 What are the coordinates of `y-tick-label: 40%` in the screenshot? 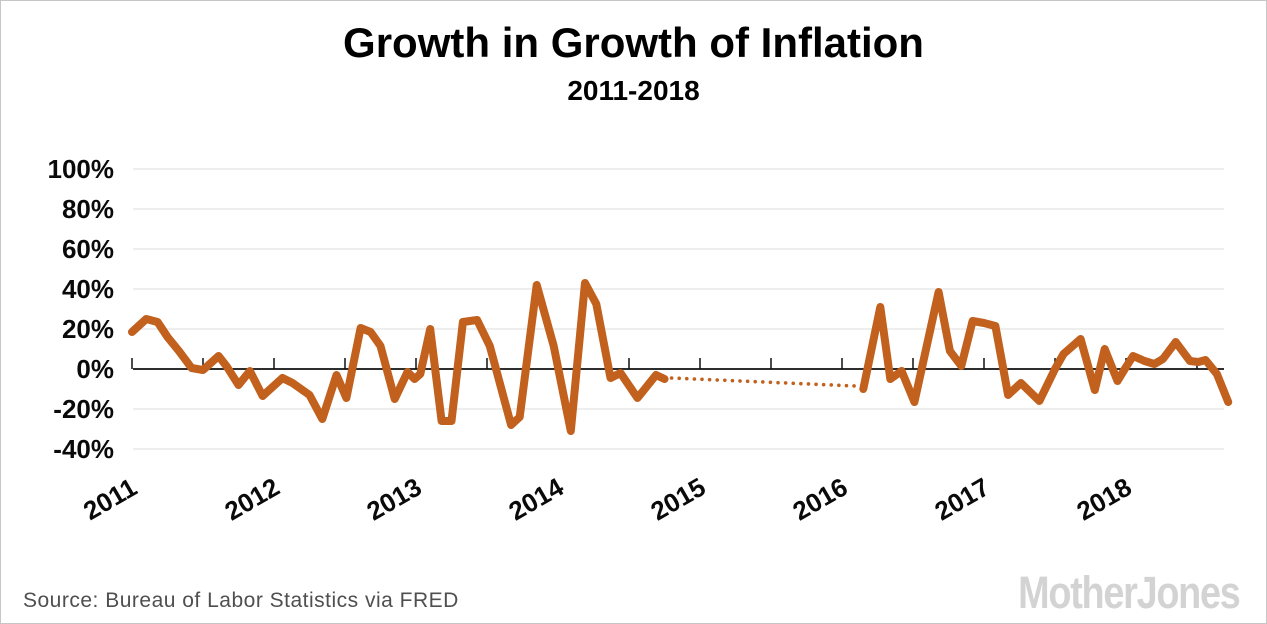 It's located at (88, 289).